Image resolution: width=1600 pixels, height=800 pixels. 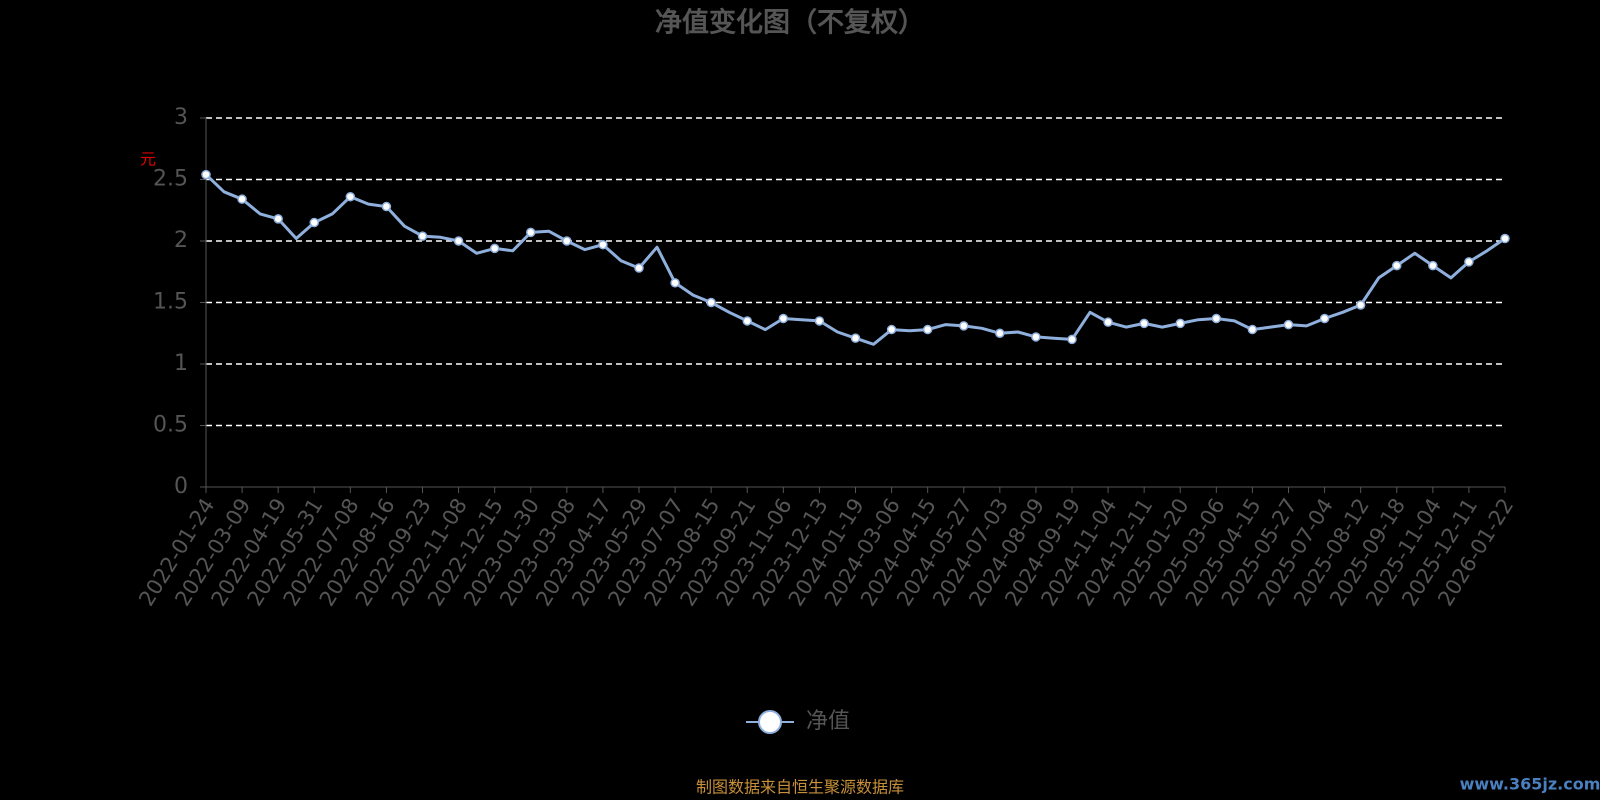 I want to click on y-tick-label: 1, so click(x=181, y=363).